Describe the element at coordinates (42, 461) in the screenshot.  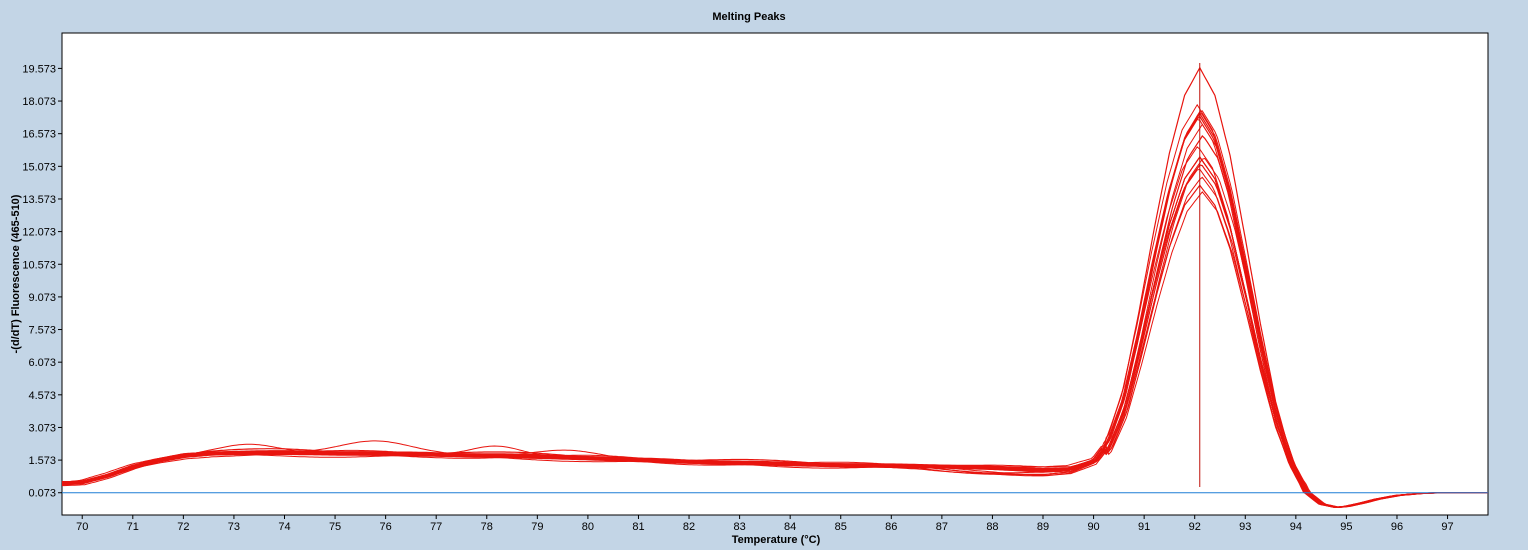
I see `y-tick-label-1: 1.573` at that location.